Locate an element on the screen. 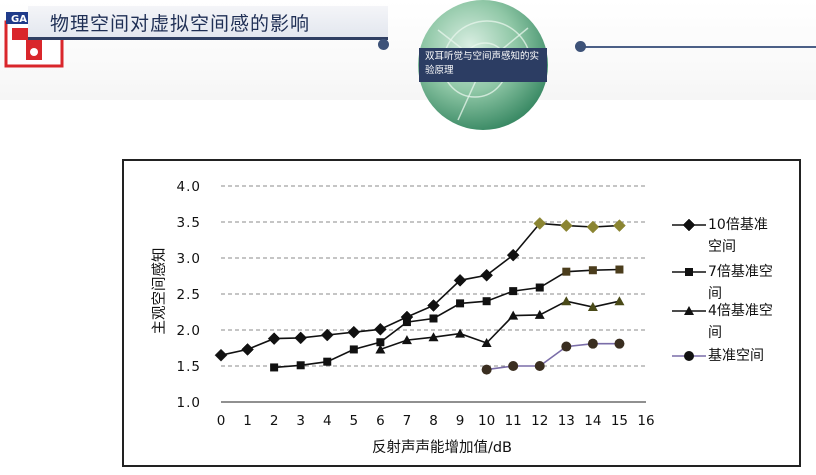 This screenshot has width=816, height=475. y-tick-label: 3.5 is located at coordinates (189, 223).